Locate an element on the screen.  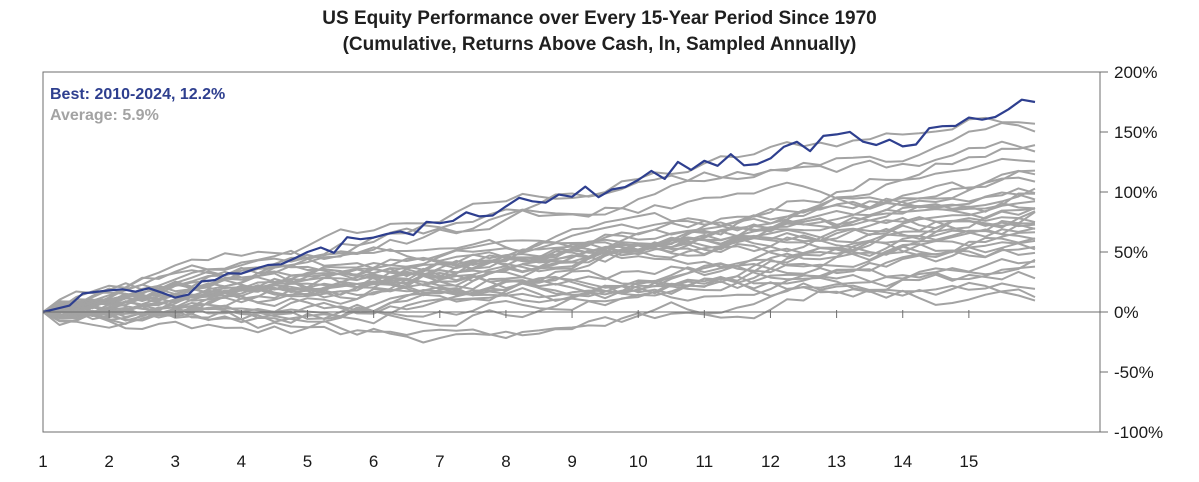
x-tick-label: 8 is located at coordinates (505, 461).